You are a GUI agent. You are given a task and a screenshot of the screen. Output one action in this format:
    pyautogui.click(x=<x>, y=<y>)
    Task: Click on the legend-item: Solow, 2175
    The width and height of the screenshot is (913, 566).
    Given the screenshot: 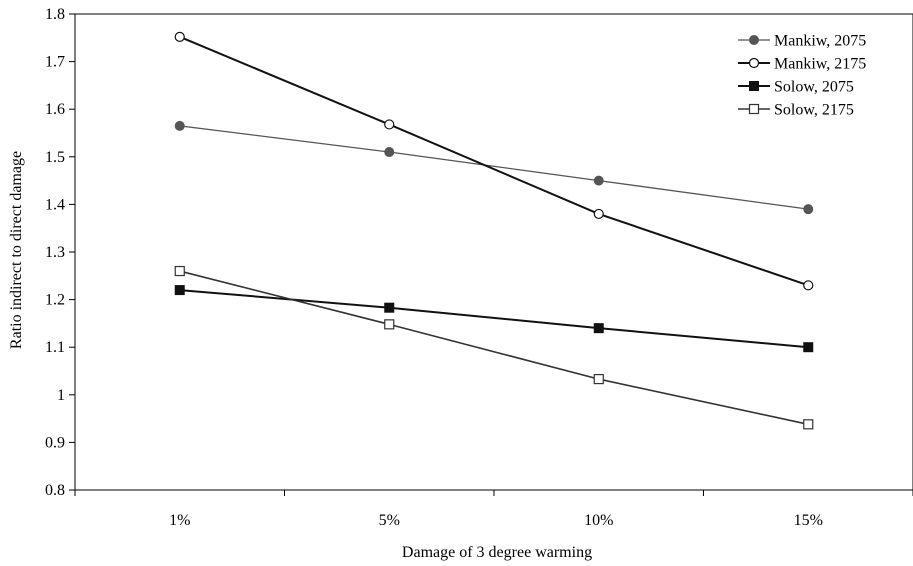 What is the action you would take?
    pyautogui.click(x=796, y=110)
    